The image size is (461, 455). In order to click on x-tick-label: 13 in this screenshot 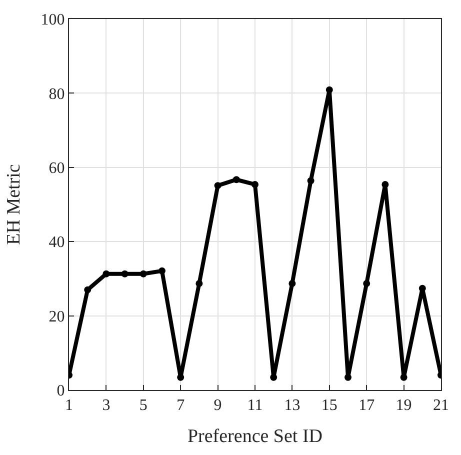, I will do `click(292, 405)`.